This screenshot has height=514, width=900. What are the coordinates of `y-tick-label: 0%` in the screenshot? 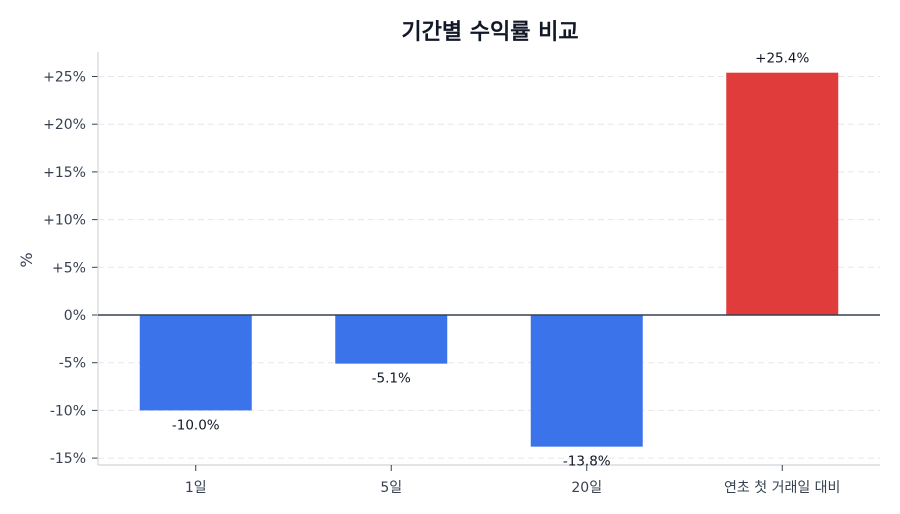 It's located at (75, 316).